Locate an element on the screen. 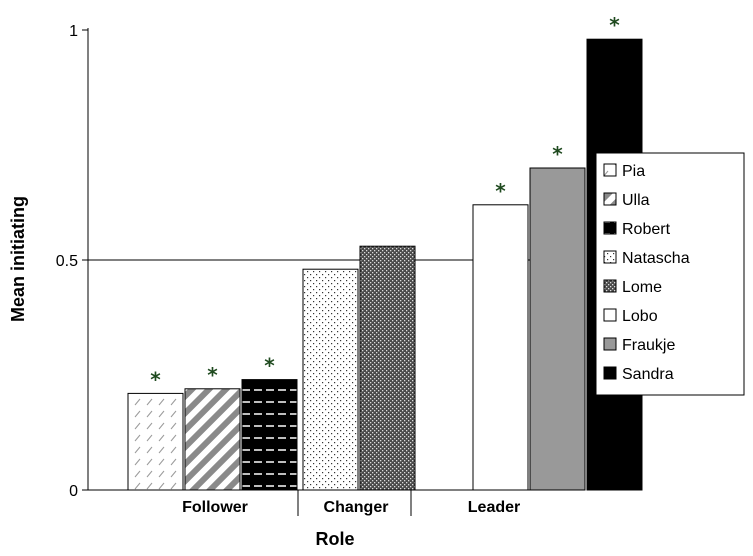 The width and height of the screenshot is (753, 556). group-labels: Follower Changer Leader is located at coordinates (351, 507).